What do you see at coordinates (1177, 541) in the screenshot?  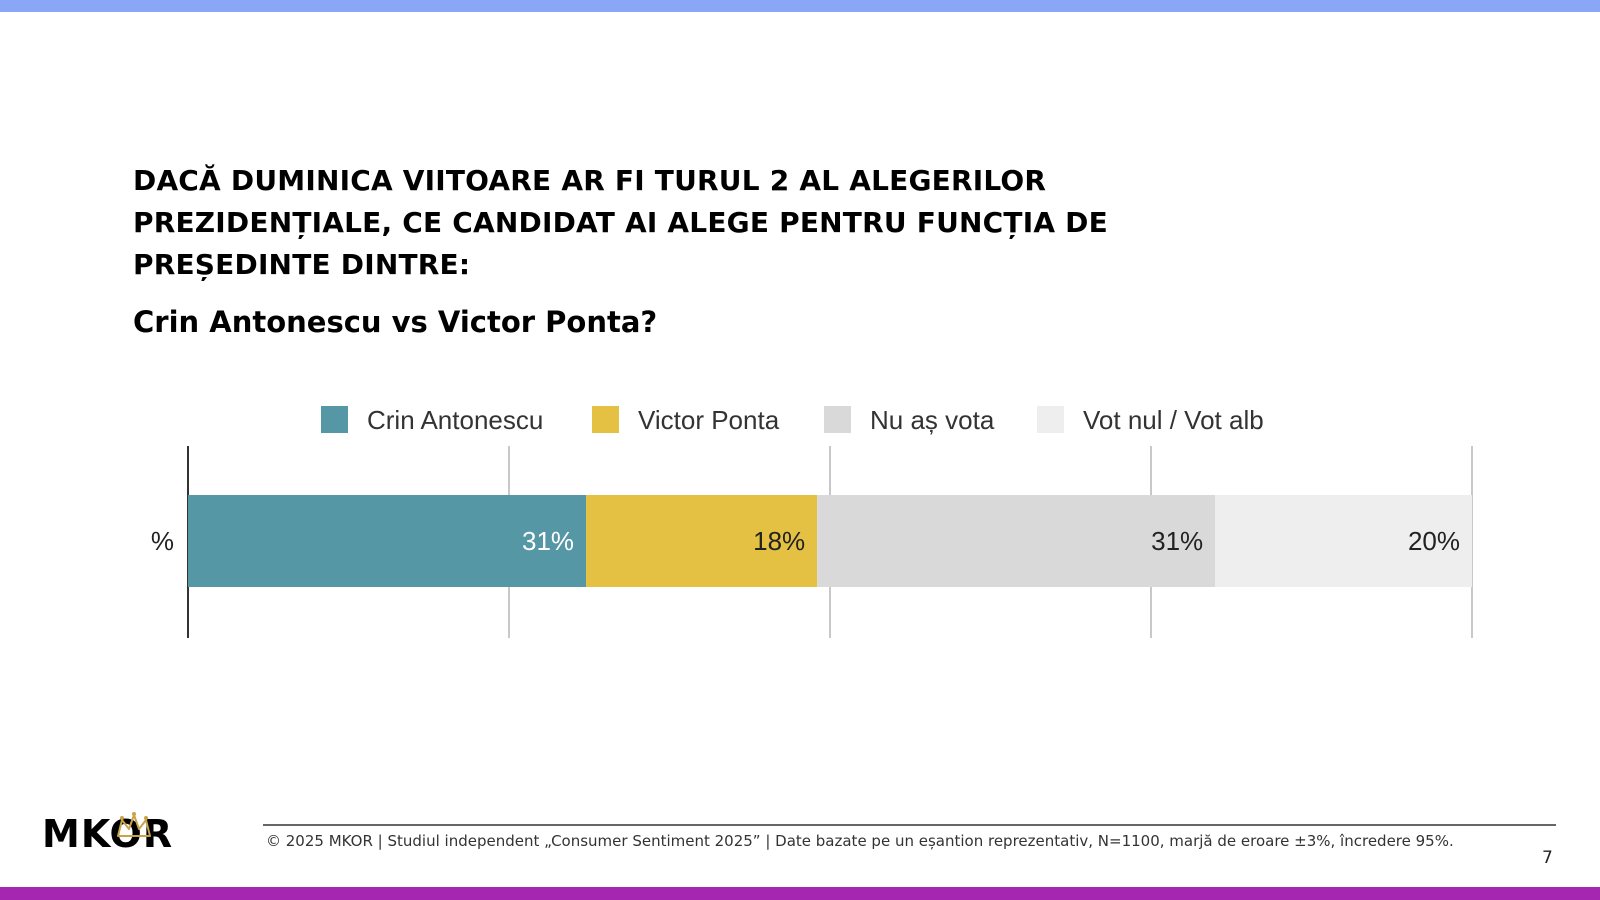 I see `data-label-nu-as-vota: 31%` at bounding box center [1177, 541].